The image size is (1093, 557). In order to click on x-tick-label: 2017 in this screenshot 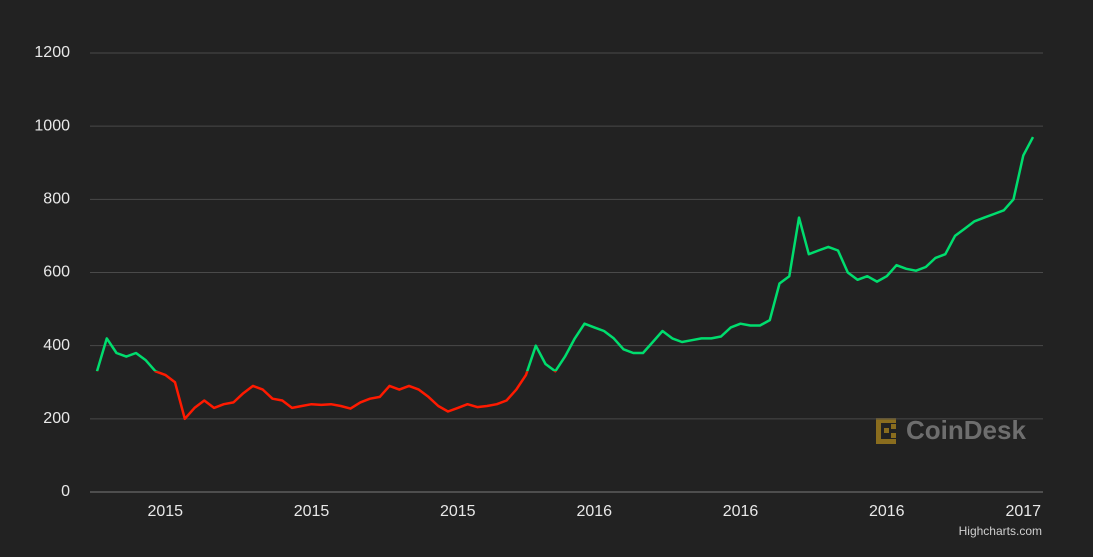, I will do `click(1023, 511)`.